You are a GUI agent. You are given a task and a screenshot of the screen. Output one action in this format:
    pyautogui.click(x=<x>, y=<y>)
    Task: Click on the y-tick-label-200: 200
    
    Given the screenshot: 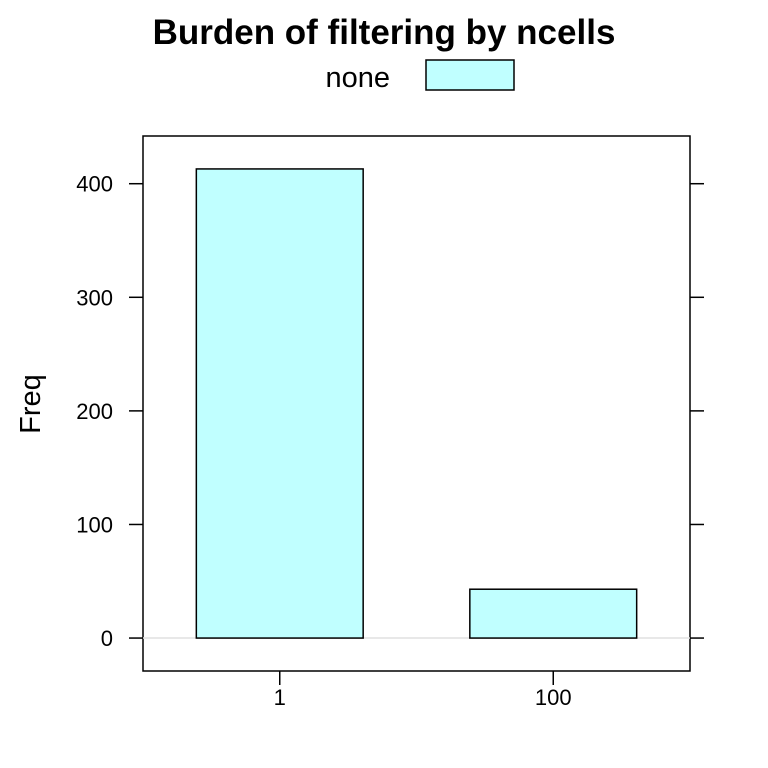 What is the action you would take?
    pyautogui.click(x=94, y=411)
    